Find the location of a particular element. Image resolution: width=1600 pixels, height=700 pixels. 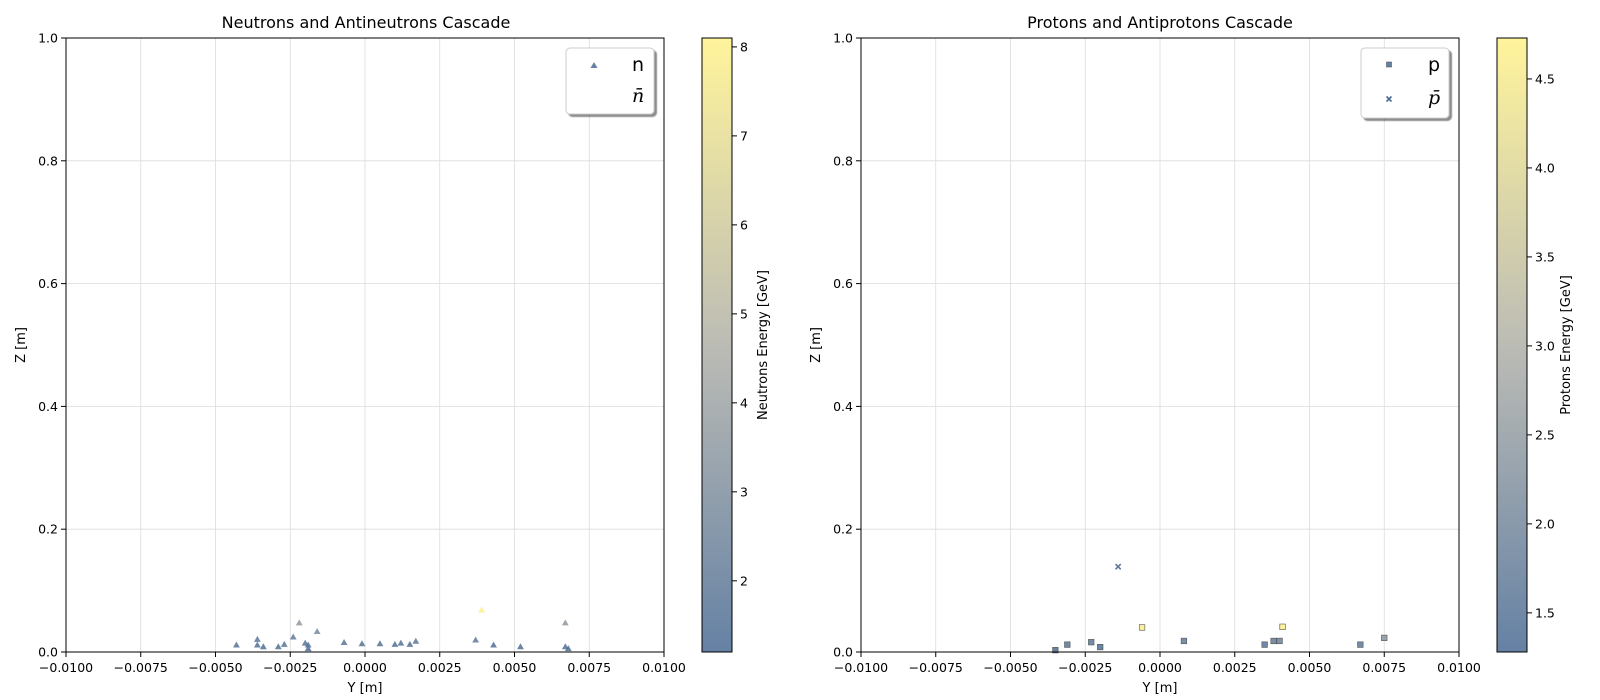

neutron-legend-box is located at coordinates (610, 81).